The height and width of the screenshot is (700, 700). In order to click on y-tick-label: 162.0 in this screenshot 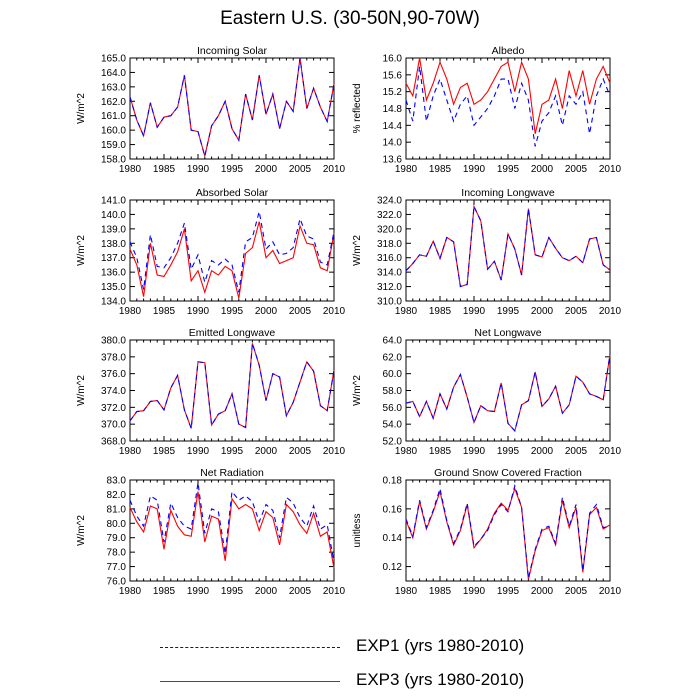, I will do `click(113, 102)`.